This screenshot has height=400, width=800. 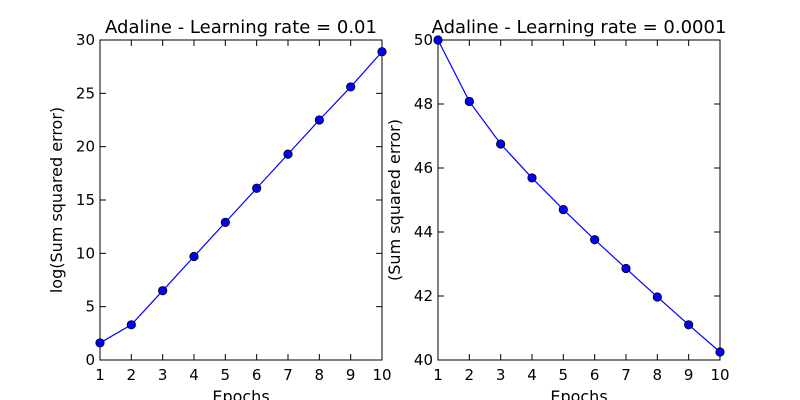 What do you see at coordinates (423, 104) in the screenshot?
I see `right-y-tick-label: 48` at bounding box center [423, 104].